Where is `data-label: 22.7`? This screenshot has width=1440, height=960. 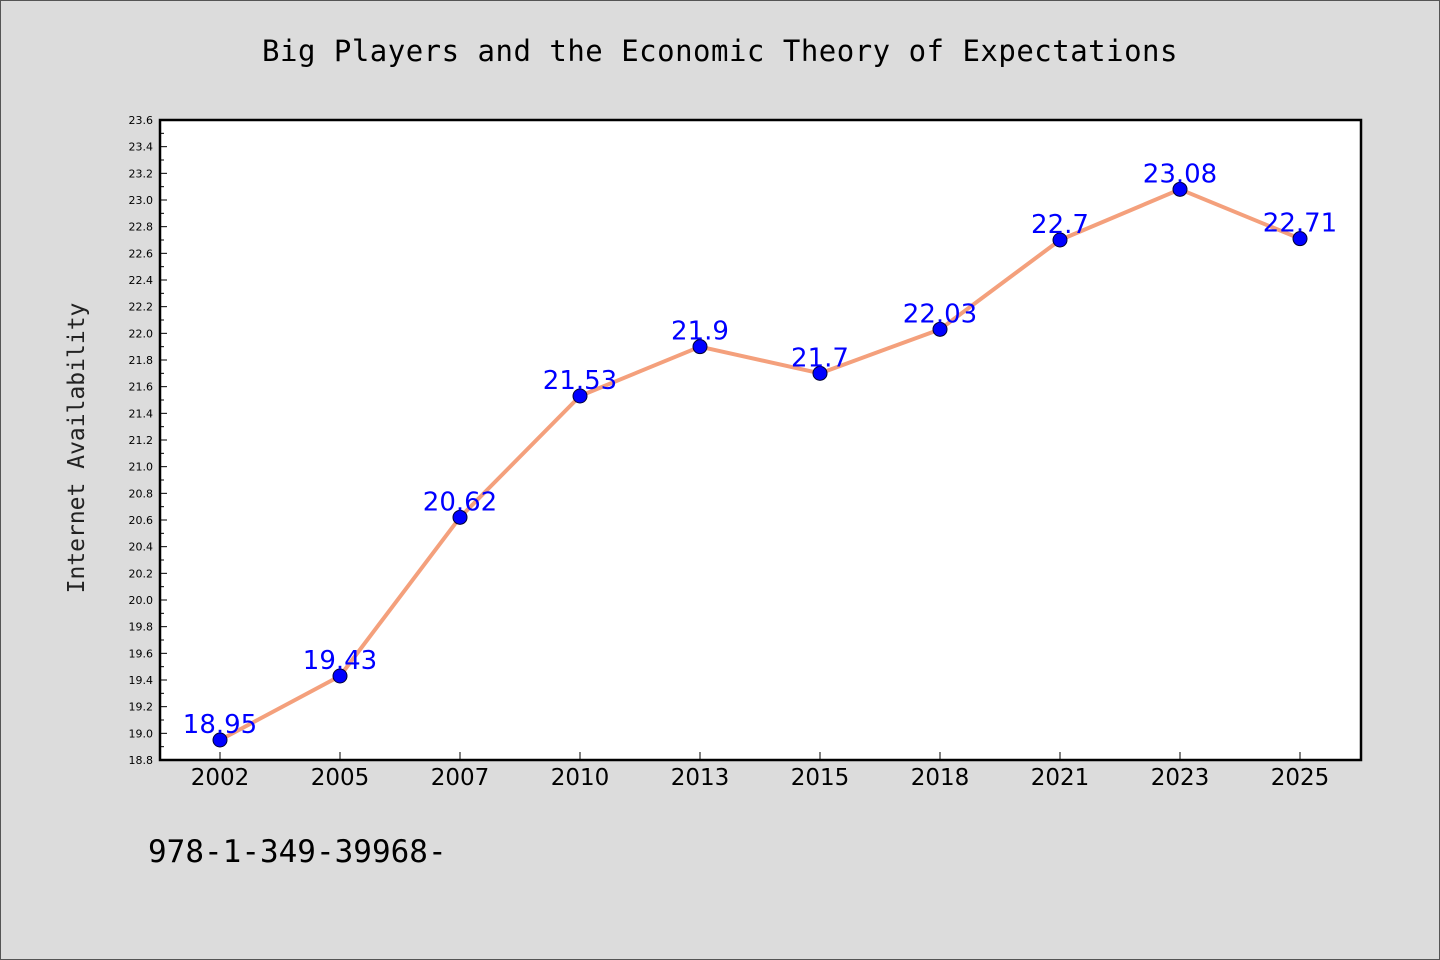
data-label: 22.7 is located at coordinates (1060, 225).